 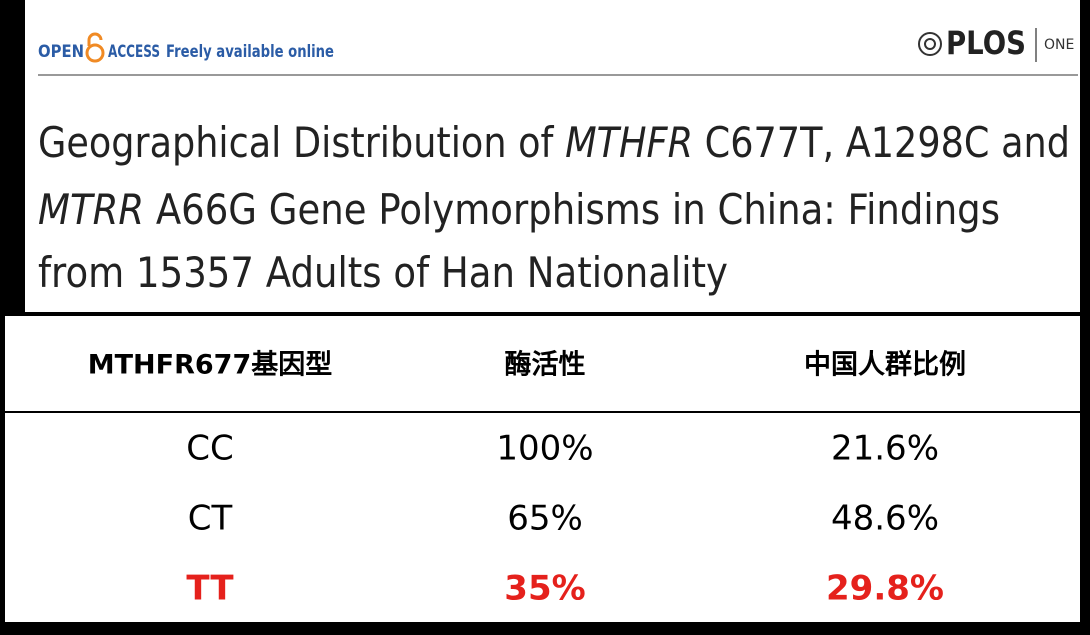 What do you see at coordinates (544, 589) in the screenshot?
I see `table-cell: 35%` at bounding box center [544, 589].